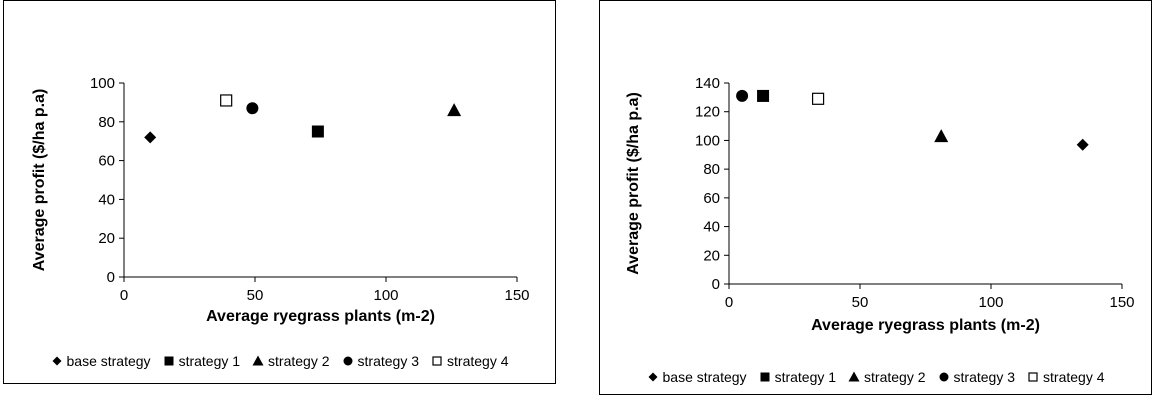 The width and height of the screenshot is (1154, 397). Describe the element at coordinates (707, 112) in the screenshot. I see `y-tick-label: 120` at that location.